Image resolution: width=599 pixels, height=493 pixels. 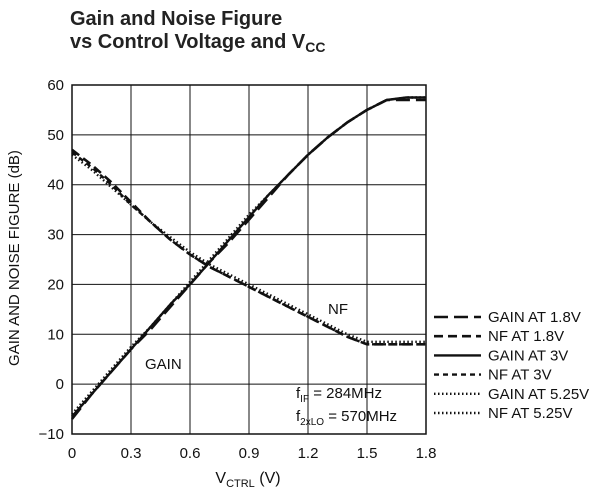 What do you see at coordinates (308, 453) in the screenshot?
I see `x-tick-label: 1.2` at bounding box center [308, 453].